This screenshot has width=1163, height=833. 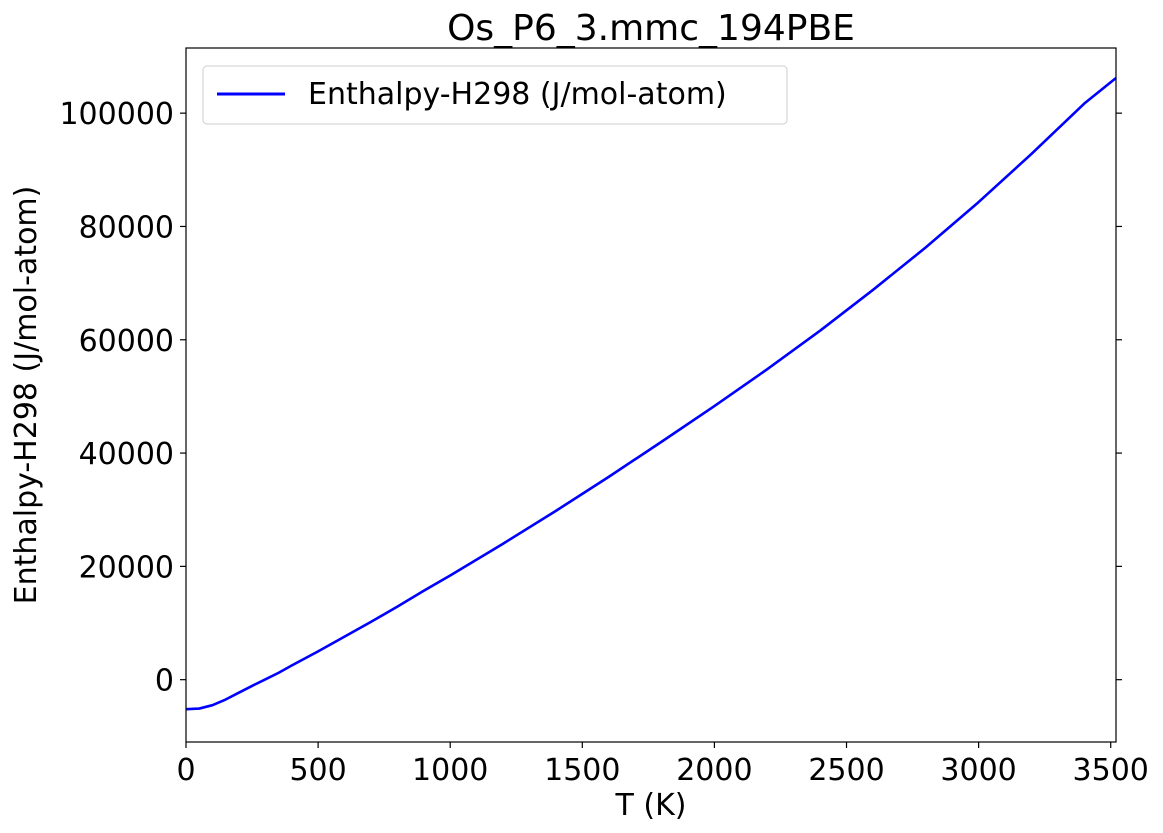 What do you see at coordinates (164, 681) in the screenshot?
I see `y-tick-label: 0` at bounding box center [164, 681].